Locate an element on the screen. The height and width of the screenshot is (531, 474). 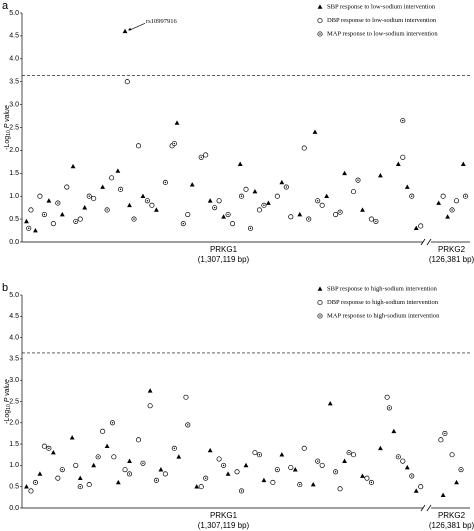
y-tick-label: 2.0 is located at coordinates (14, 423).